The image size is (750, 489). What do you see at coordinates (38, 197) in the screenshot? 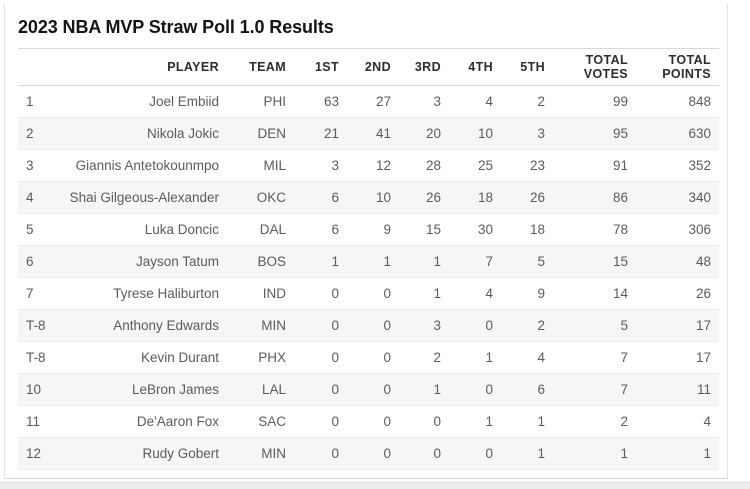
I see `cell-rank: 4` at bounding box center [38, 197].